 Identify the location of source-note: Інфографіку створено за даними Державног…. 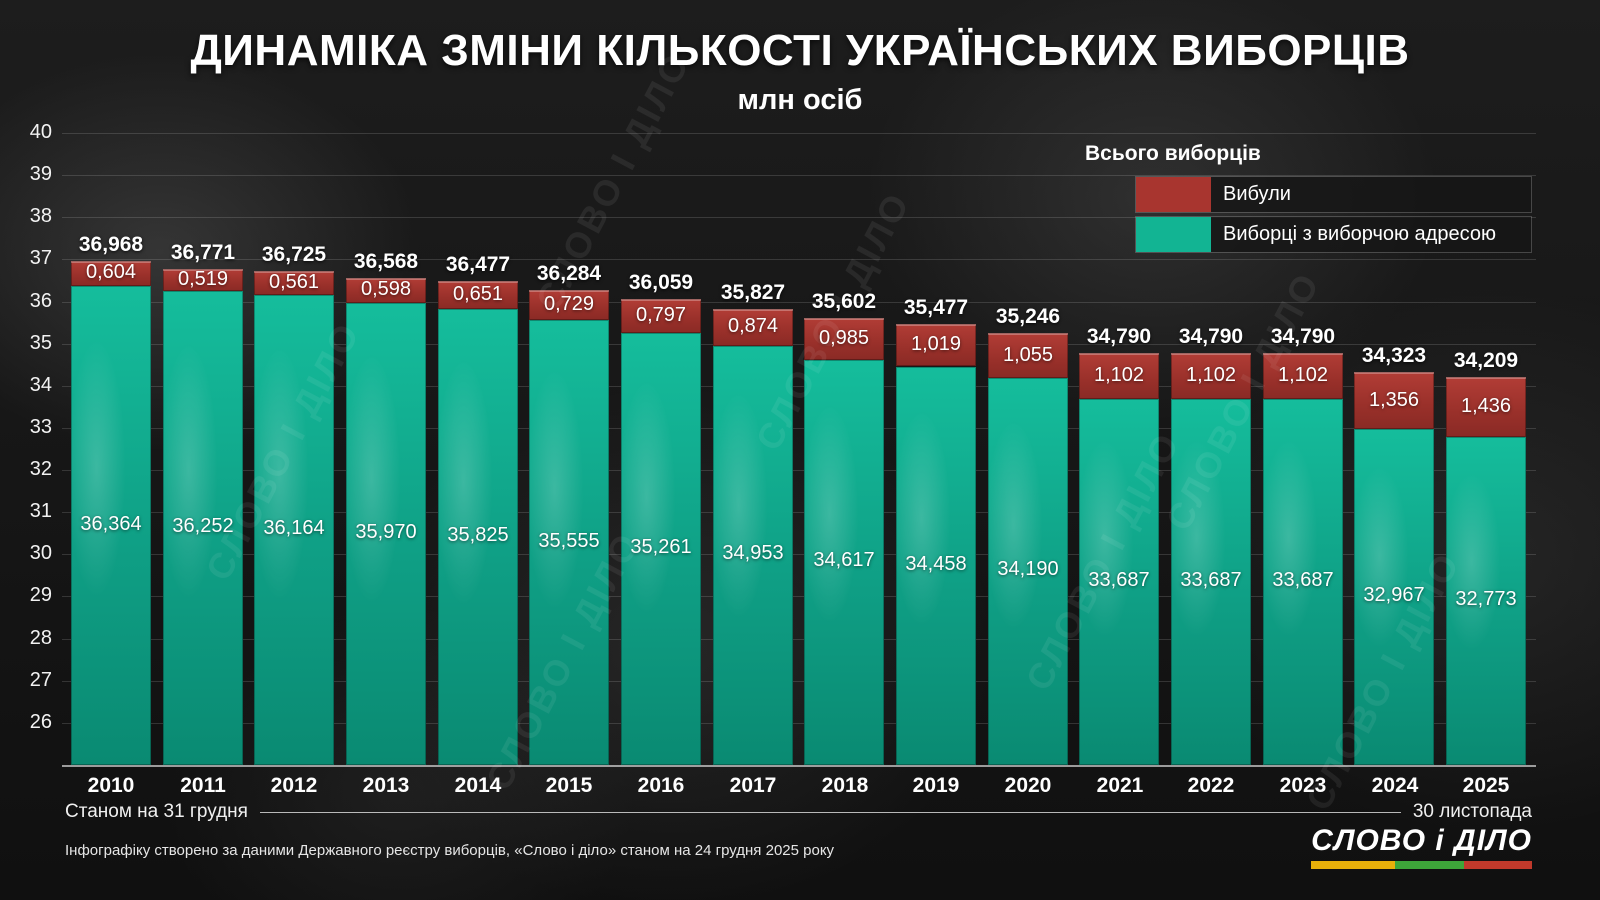
(450, 850).